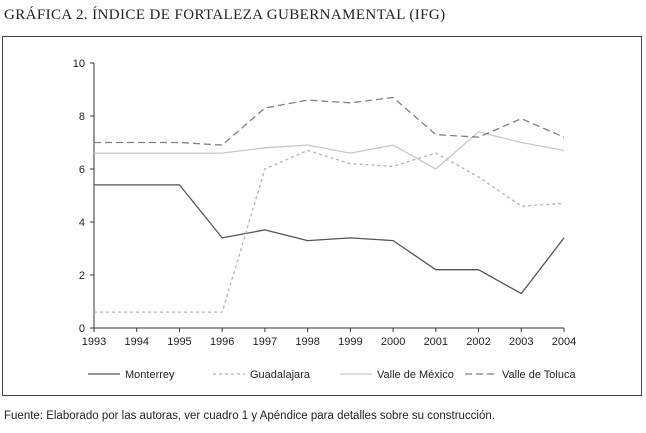  What do you see at coordinates (136, 342) in the screenshot?
I see `x-tick-label: 1994` at bounding box center [136, 342].